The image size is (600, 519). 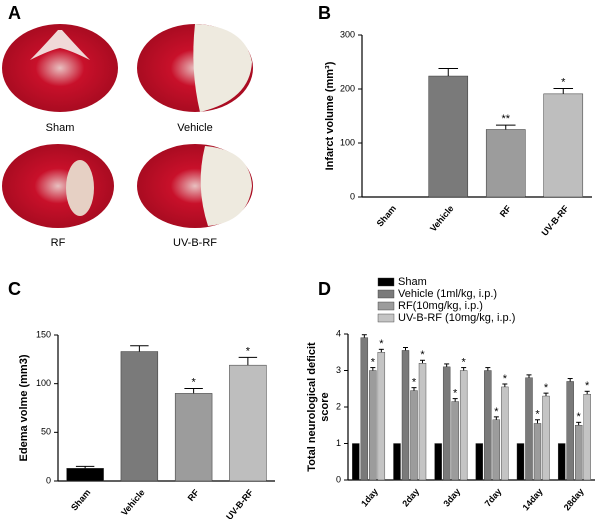 What do you see at coordinates (369, 497) in the screenshot?
I see `x-tick-label: 1day` at bounding box center [369, 497].